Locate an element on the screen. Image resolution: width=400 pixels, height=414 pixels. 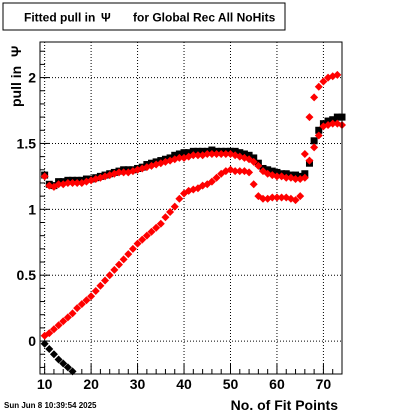
x-tick-label: 60 is located at coordinates (277, 384).